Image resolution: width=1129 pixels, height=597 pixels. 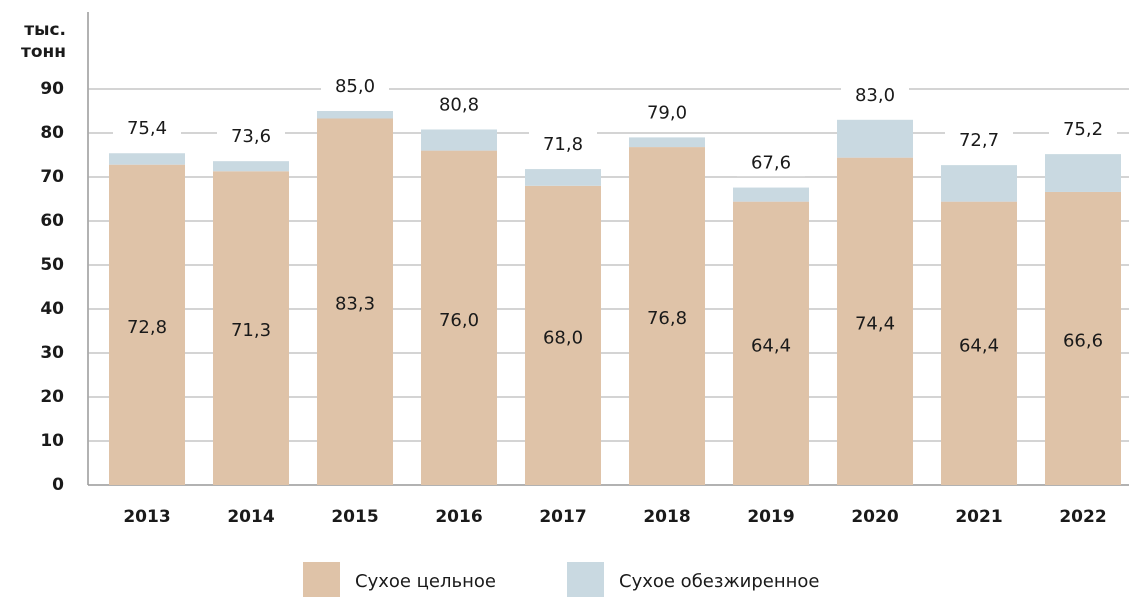 I want to click on x-tick-label: 2018, so click(x=666, y=517).